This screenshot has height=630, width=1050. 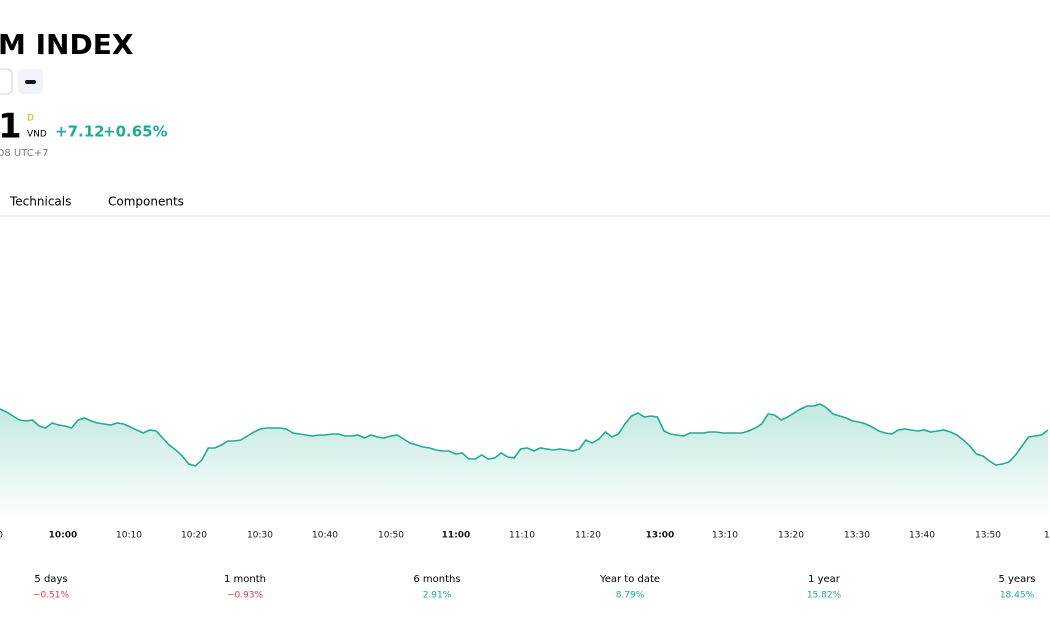 What do you see at coordinates (245, 596) in the screenshot?
I see `period-value: −0.93%` at bounding box center [245, 596].